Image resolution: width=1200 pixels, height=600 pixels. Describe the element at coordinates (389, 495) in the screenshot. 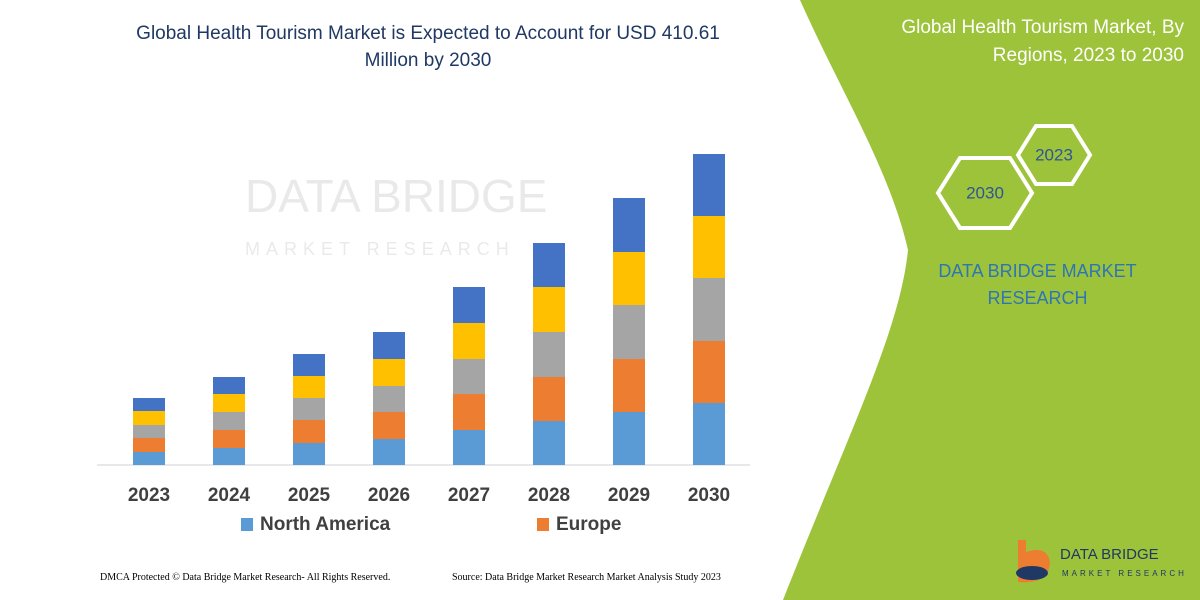

I see `x-tick-label: 2026` at that location.